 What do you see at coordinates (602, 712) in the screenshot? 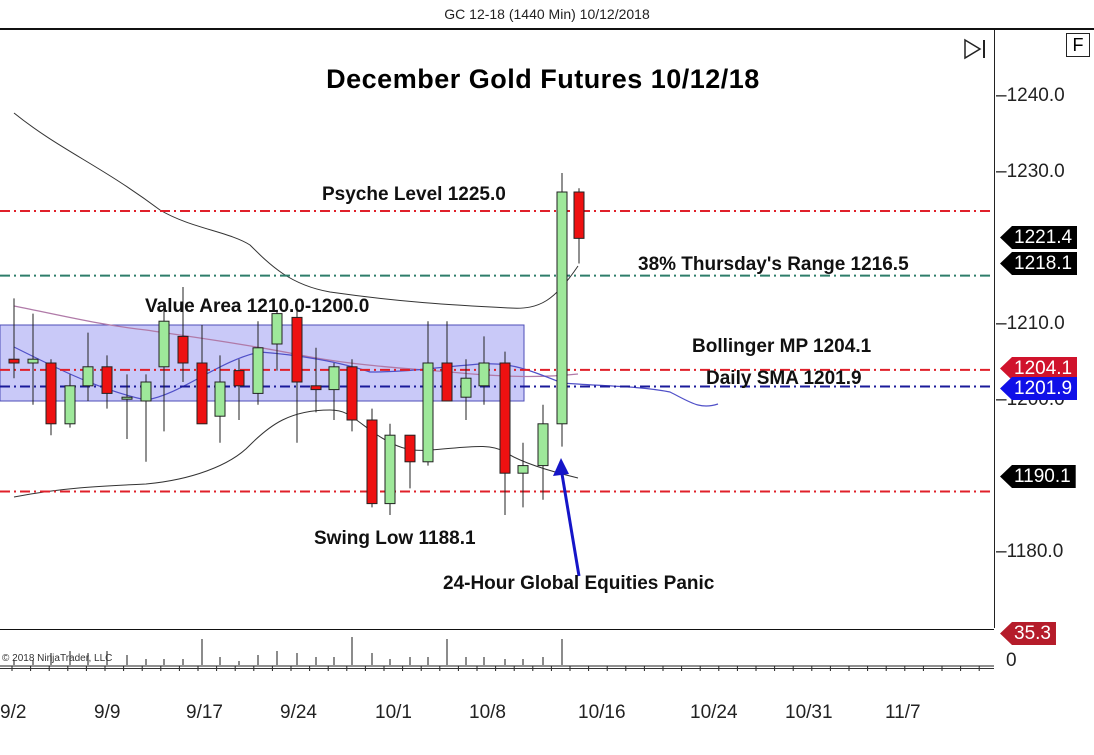
I see `date-tick-label: 10/16` at bounding box center [602, 712].